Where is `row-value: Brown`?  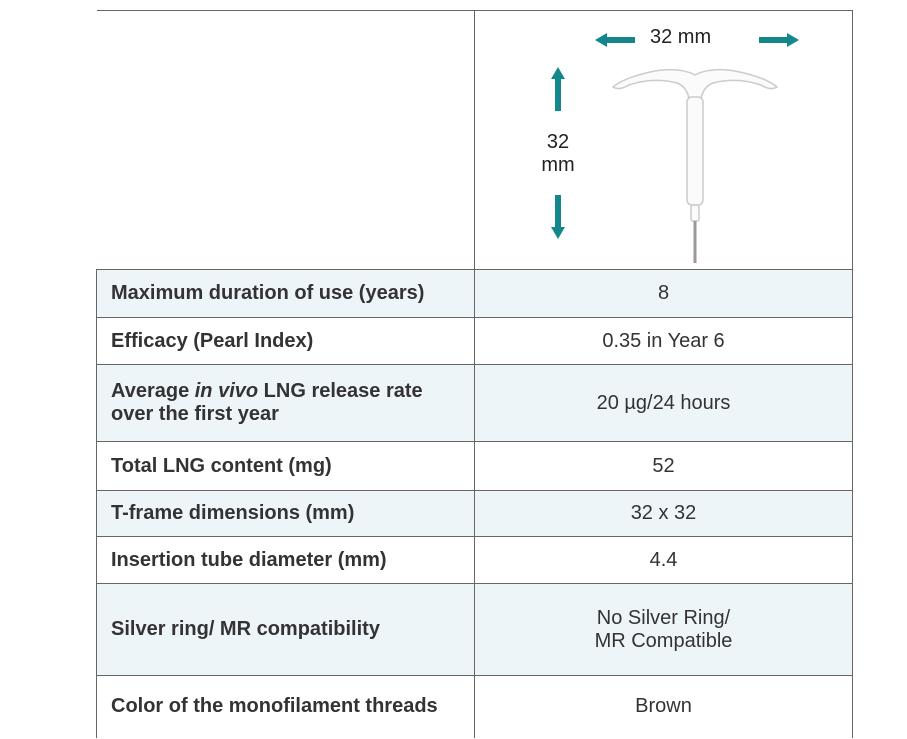
row-value: Brown is located at coordinates (663, 706).